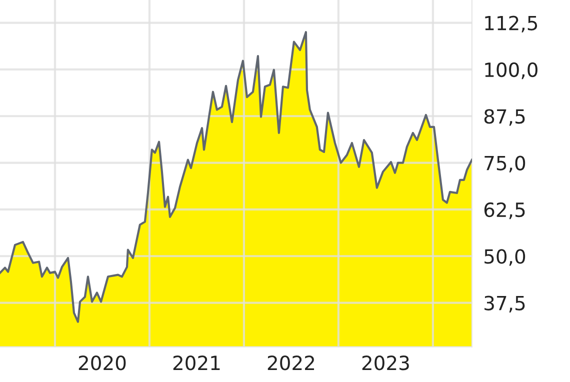  What do you see at coordinates (511, 71) in the screenshot?
I see `y-tick-label: 100,0` at bounding box center [511, 71].